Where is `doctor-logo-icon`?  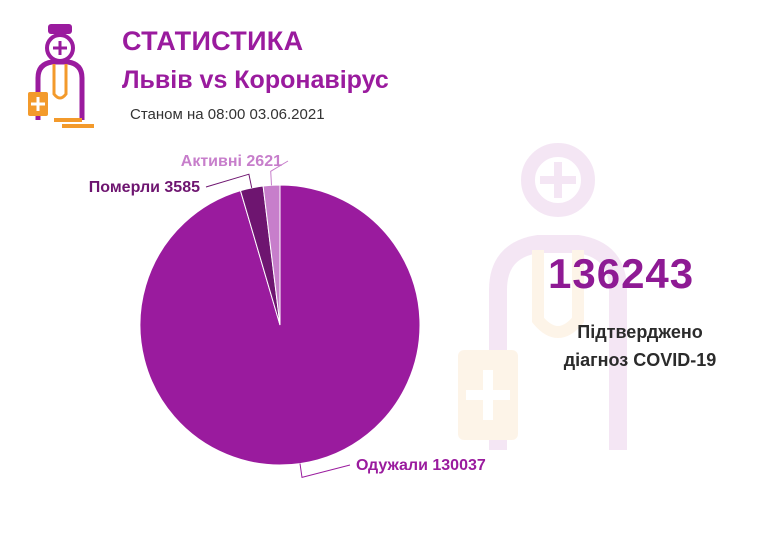 doctor-logo-icon is located at coordinates (61, 76).